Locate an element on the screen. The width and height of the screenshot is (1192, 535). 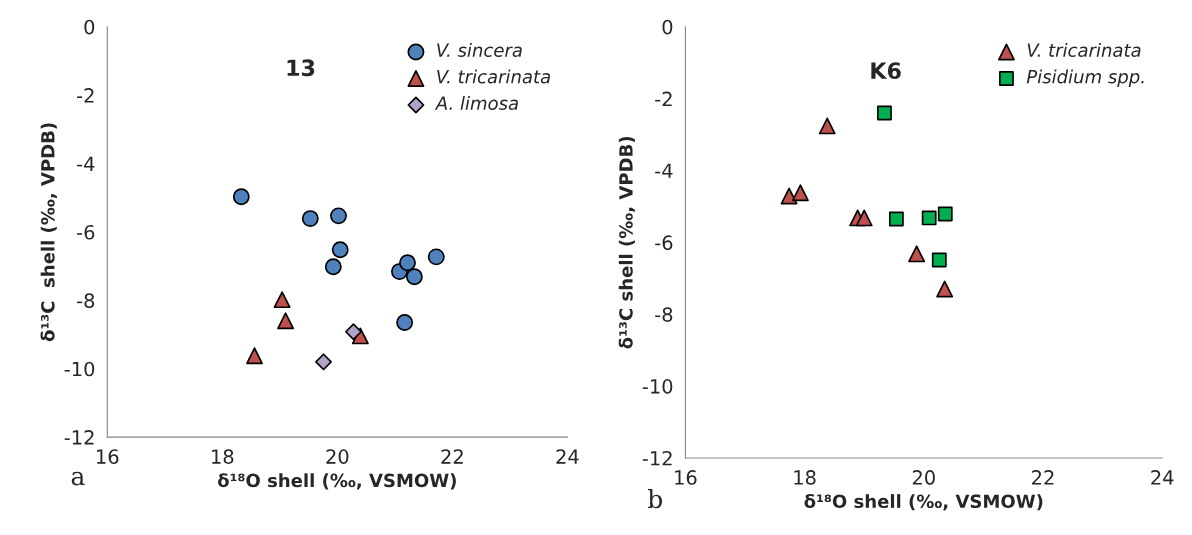
legend-label: A. limosa is located at coordinates (476, 103).